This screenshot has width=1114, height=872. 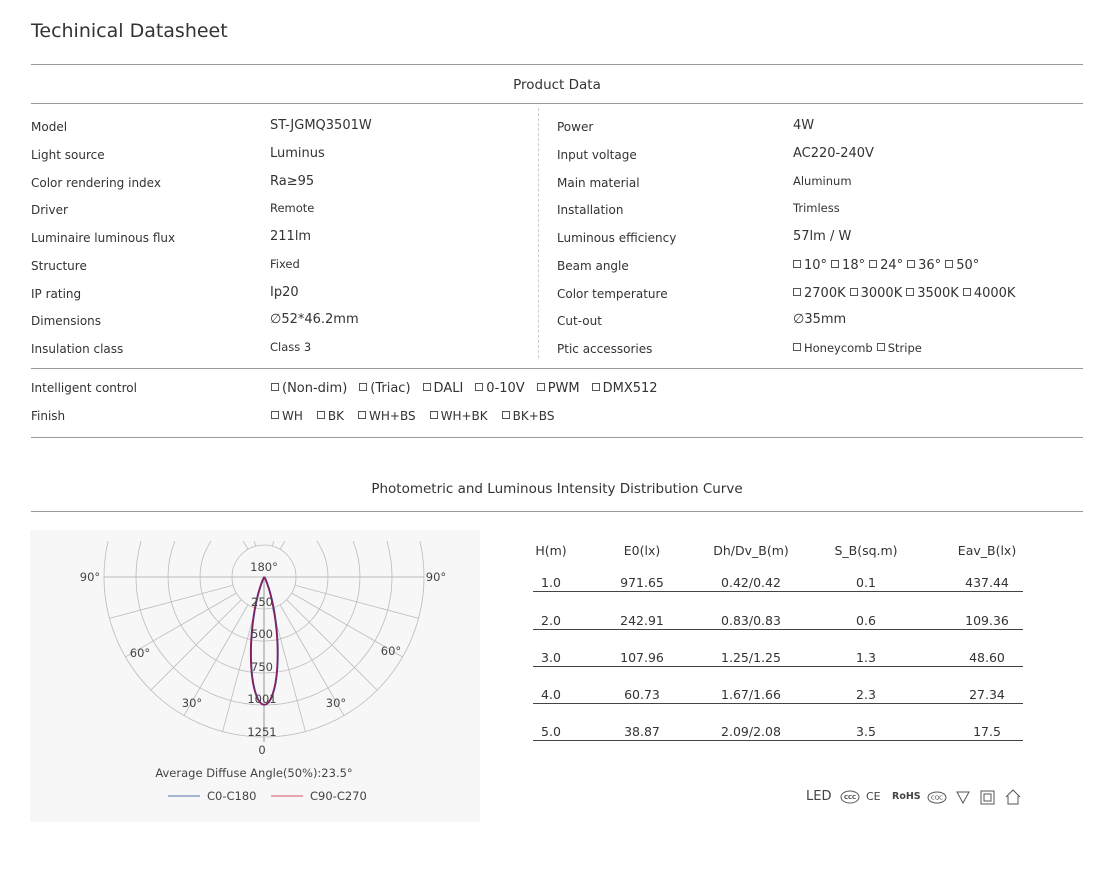 What do you see at coordinates (822, 181) in the screenshot?
I see `spec-value: Aluminum` at bounding box center [822, 181].